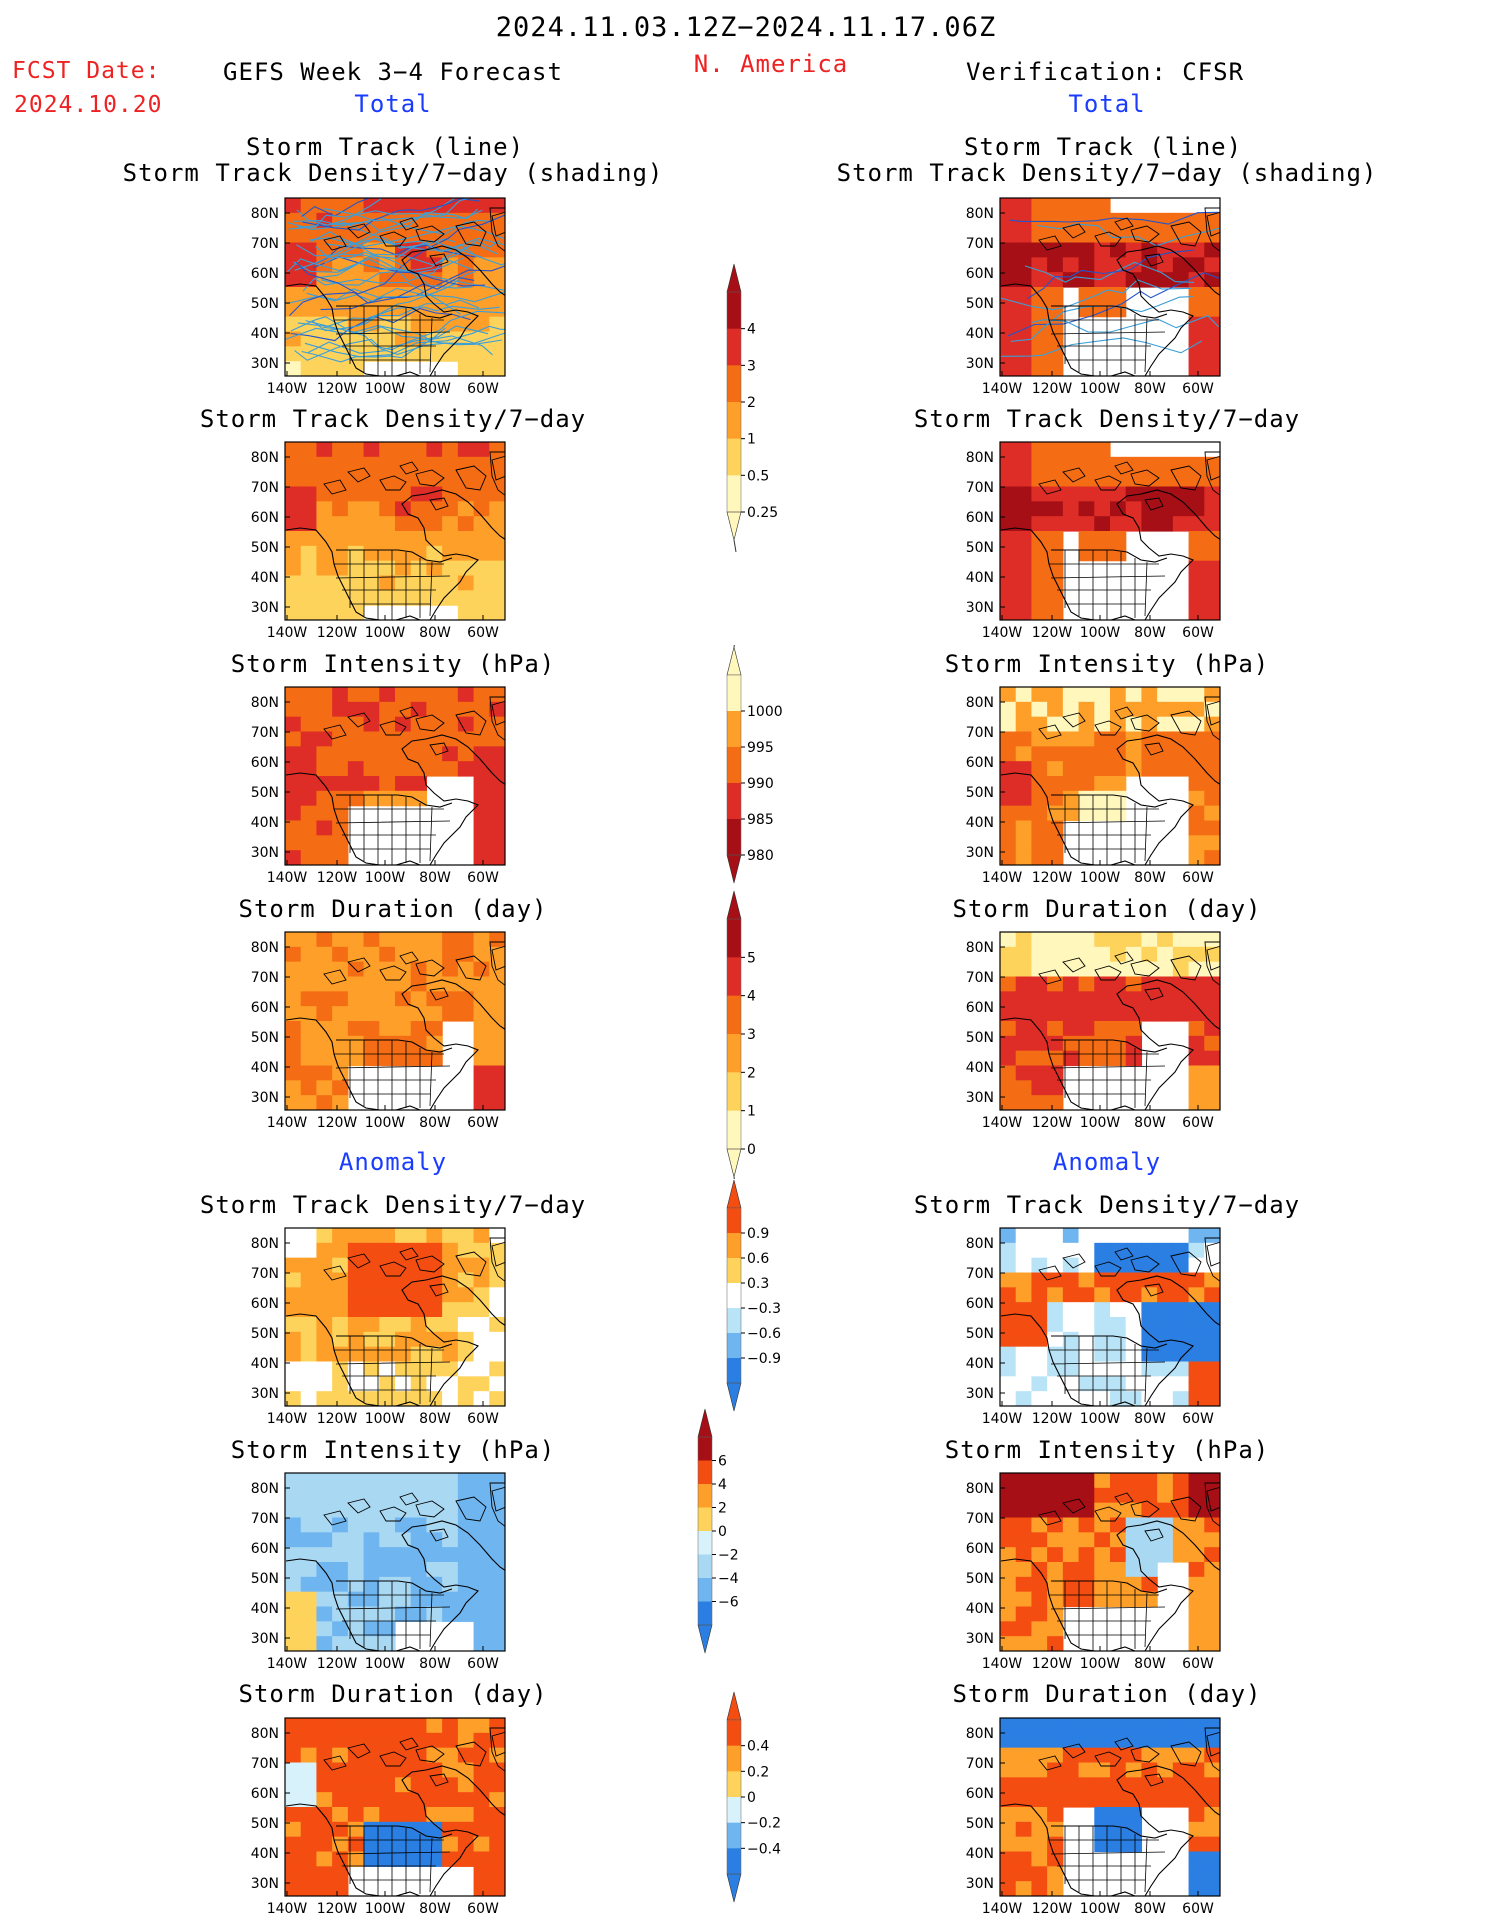  Describe the element at coordinates (1110, 776) in the screenshot. I see `shading-field` at that location.